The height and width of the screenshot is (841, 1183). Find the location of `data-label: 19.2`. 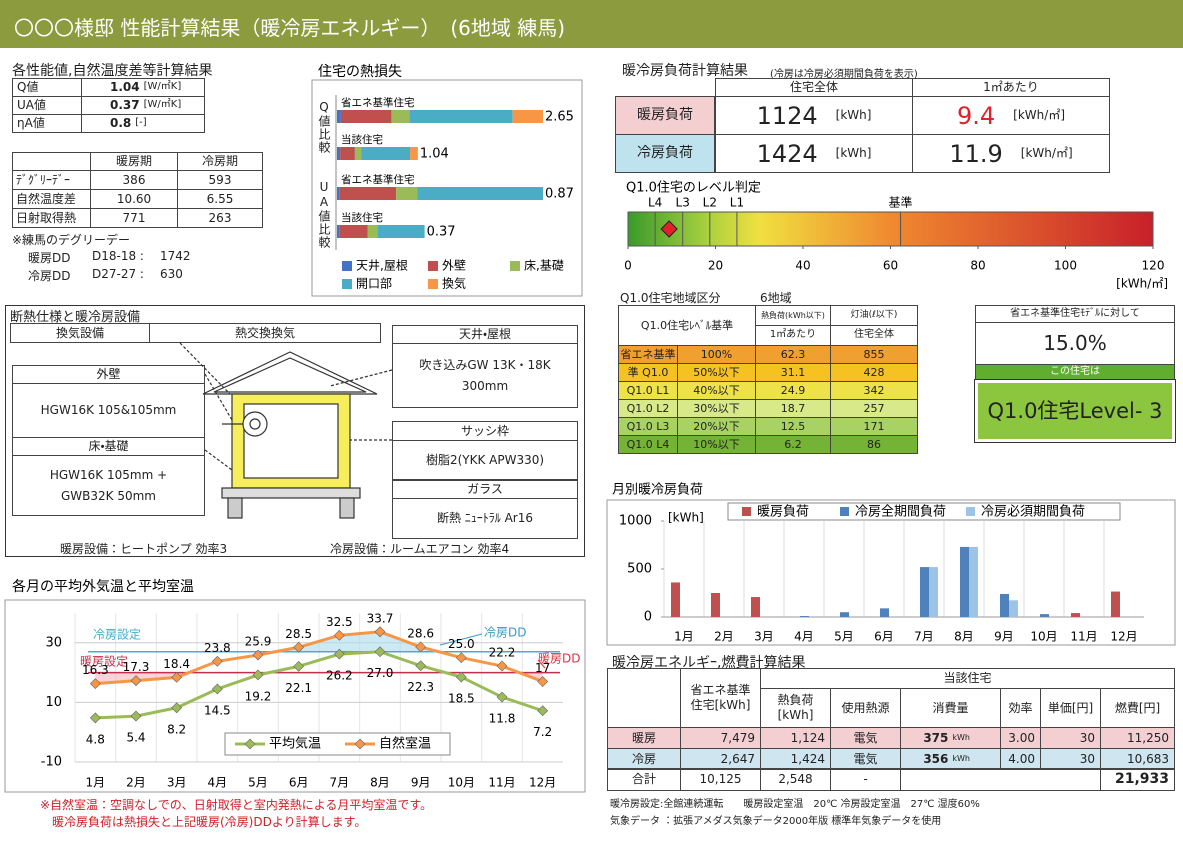

data-label: 19.2 is located at coordinates (258, 696).